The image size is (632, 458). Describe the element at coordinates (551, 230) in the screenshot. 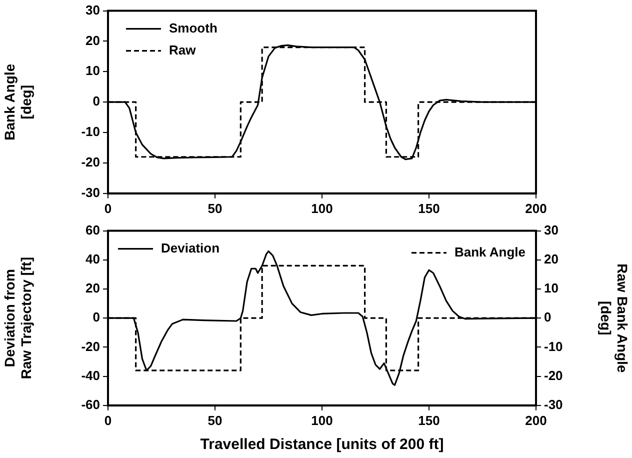

I see `y2-tick-label: 30` at that location.